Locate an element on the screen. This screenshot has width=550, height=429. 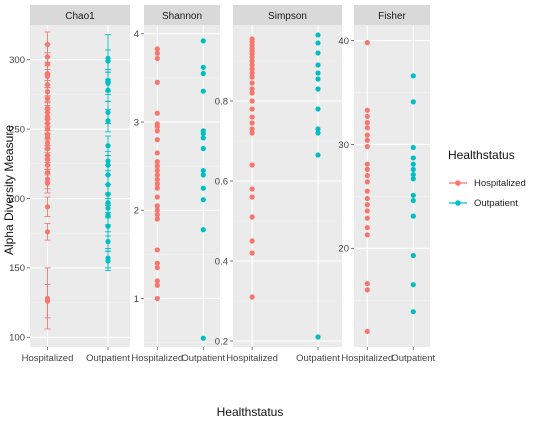
panel-background is located at coordinates (287, 186).